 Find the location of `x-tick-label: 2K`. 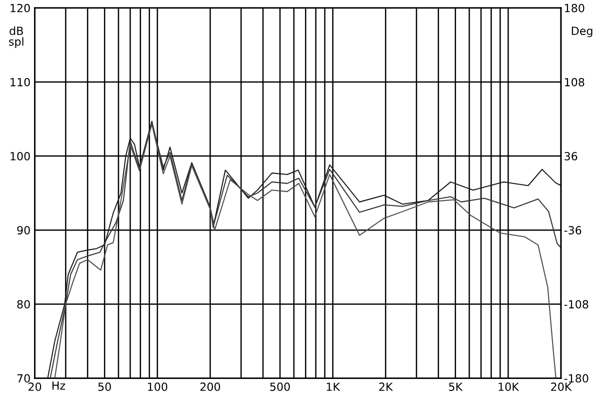

x-tick-label: 2K is located at coordinates (386, 386).